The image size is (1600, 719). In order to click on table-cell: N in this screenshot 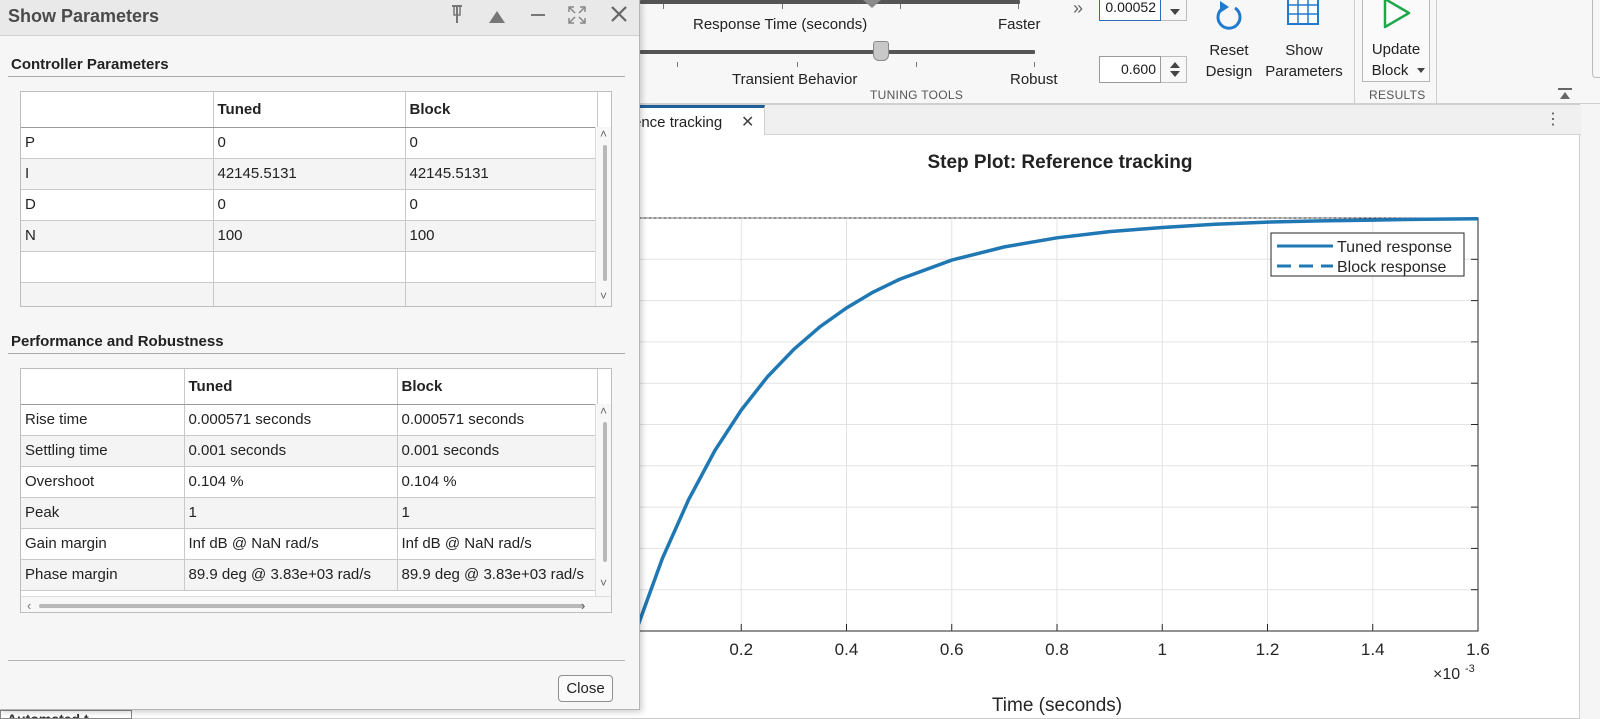, I will do `click(117, 236)`.